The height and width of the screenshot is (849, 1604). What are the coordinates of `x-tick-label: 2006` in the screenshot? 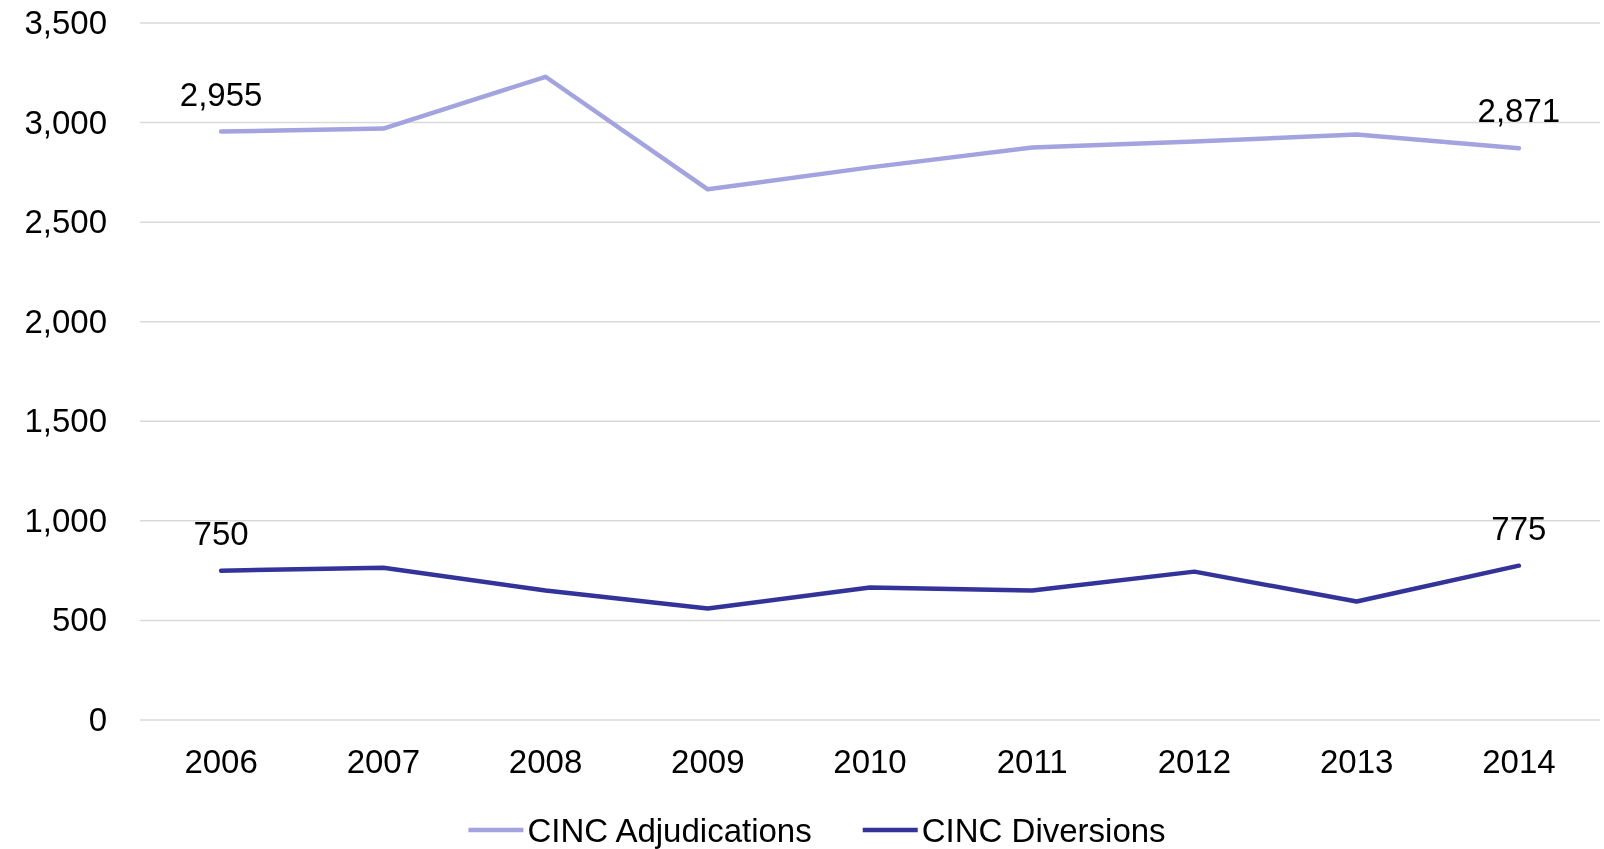 It's located at (221, 762).